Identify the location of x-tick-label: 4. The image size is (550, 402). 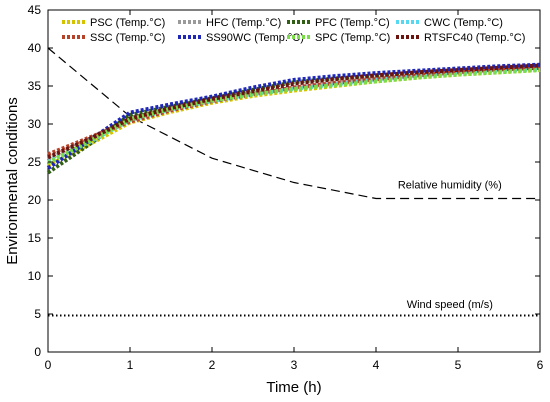
(376, 365).